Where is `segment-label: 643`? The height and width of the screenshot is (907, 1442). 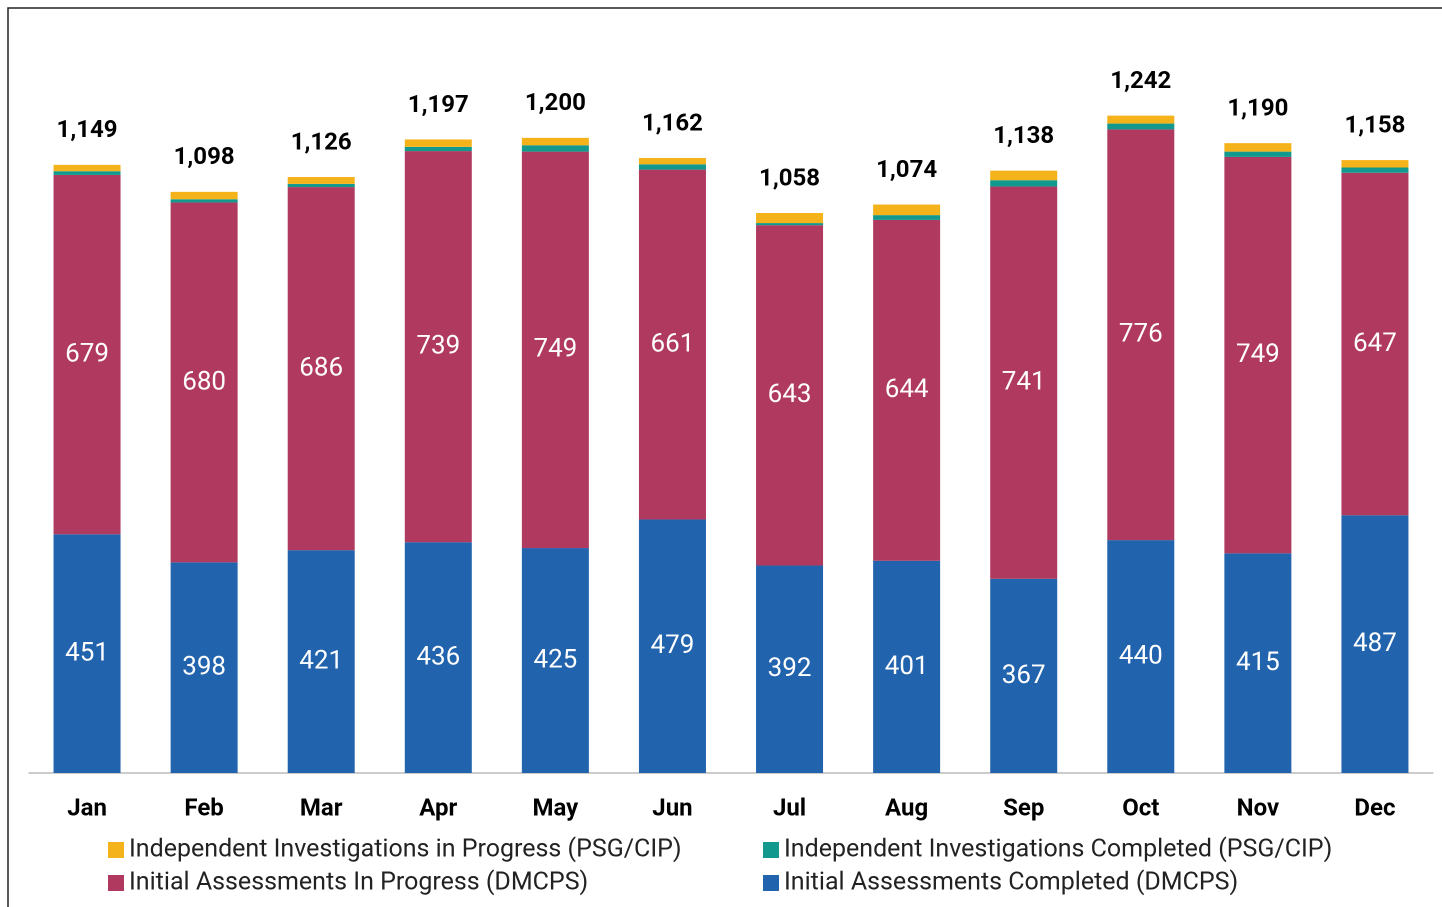 segment-label: 643 is located at coordinates (790, 394).